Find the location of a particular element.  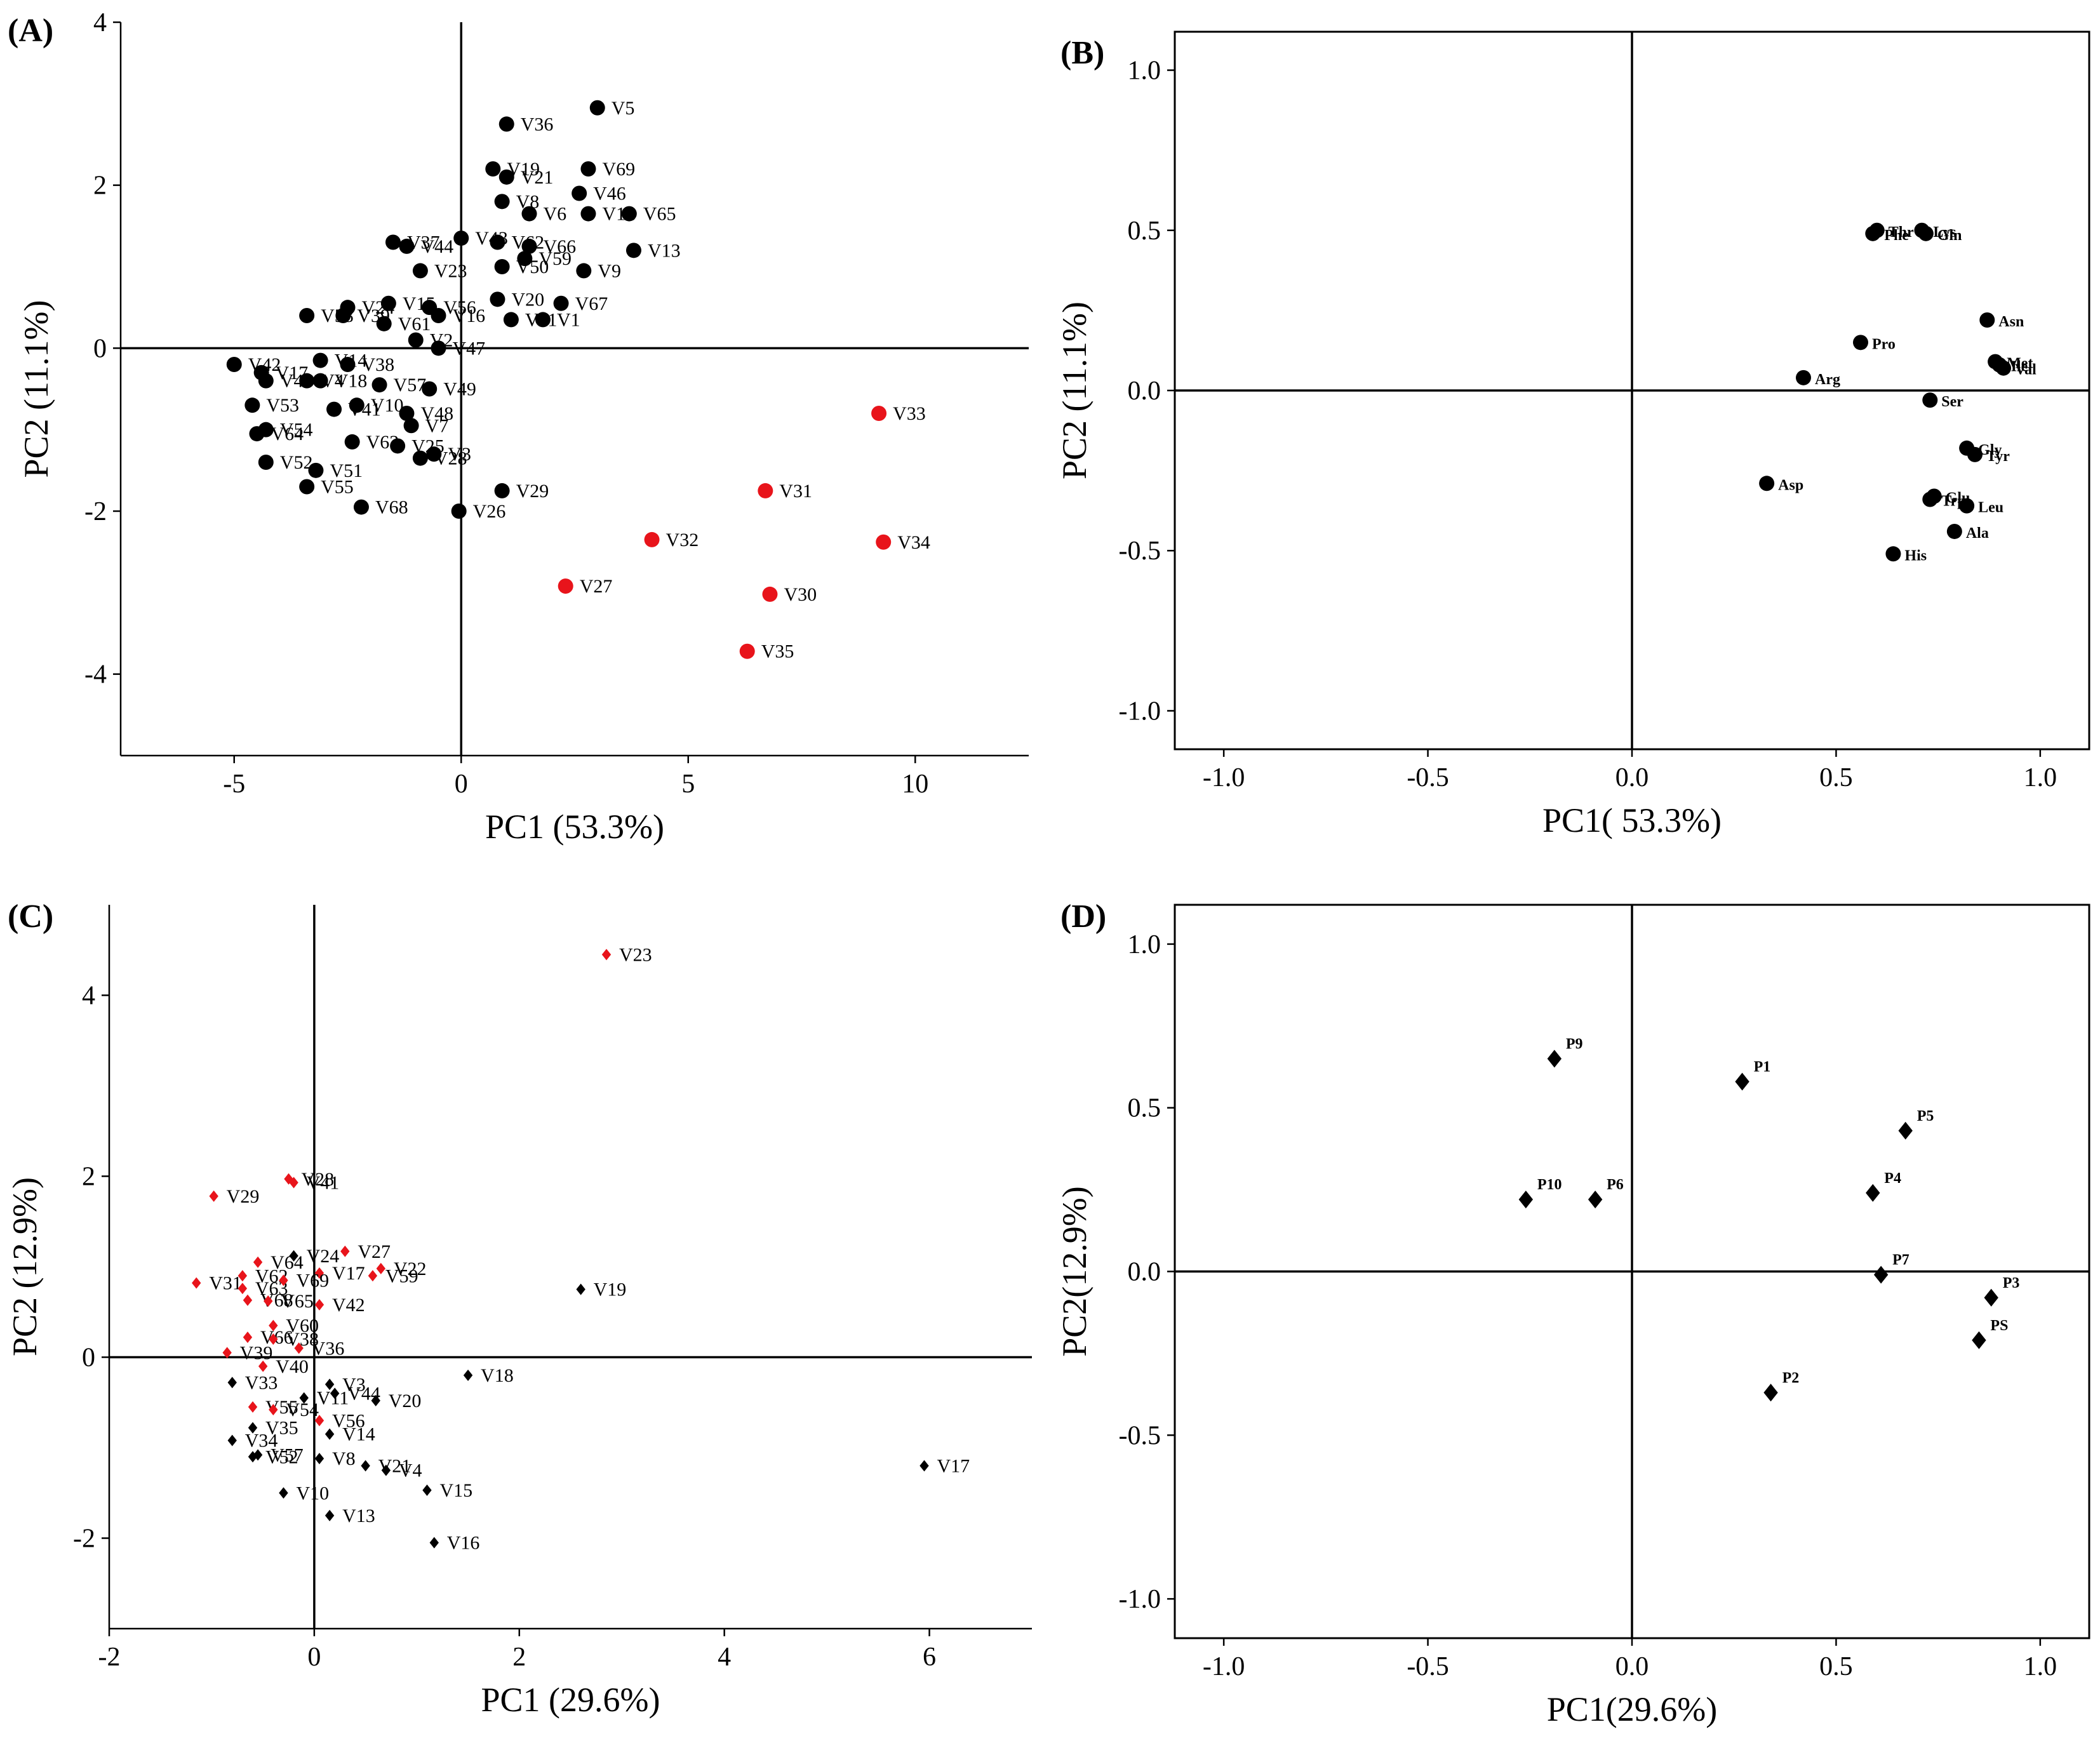

point-label: V7 is located at coordinates (437, 425).